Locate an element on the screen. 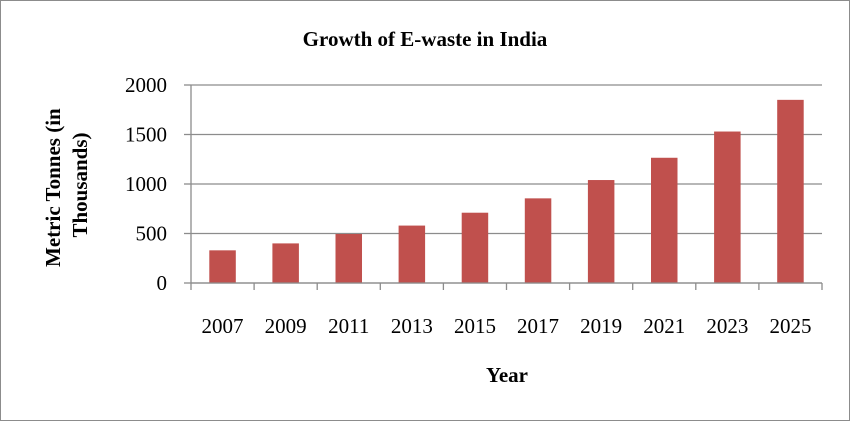 The image size is (850, 421). x-tick-label-2021: 2021 is located at coordinates (664, 326).